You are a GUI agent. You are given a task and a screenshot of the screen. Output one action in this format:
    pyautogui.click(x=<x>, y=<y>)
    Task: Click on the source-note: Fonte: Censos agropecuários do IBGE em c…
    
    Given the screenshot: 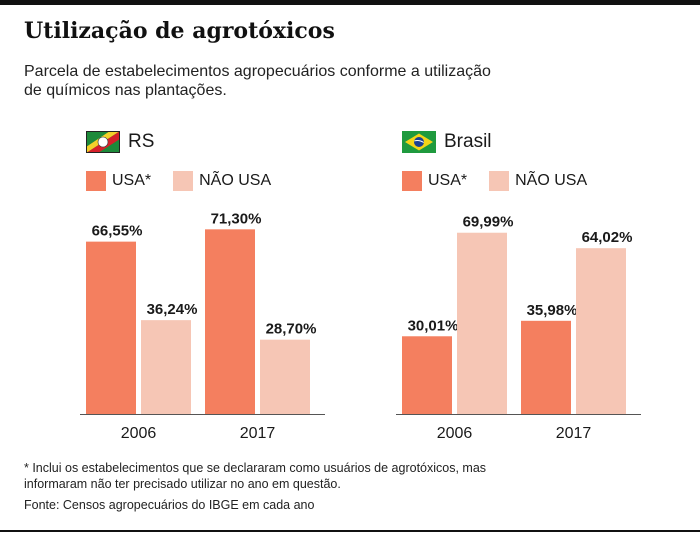 What is the action you would take?
    pyautogui.click(x=169, y=505)
    